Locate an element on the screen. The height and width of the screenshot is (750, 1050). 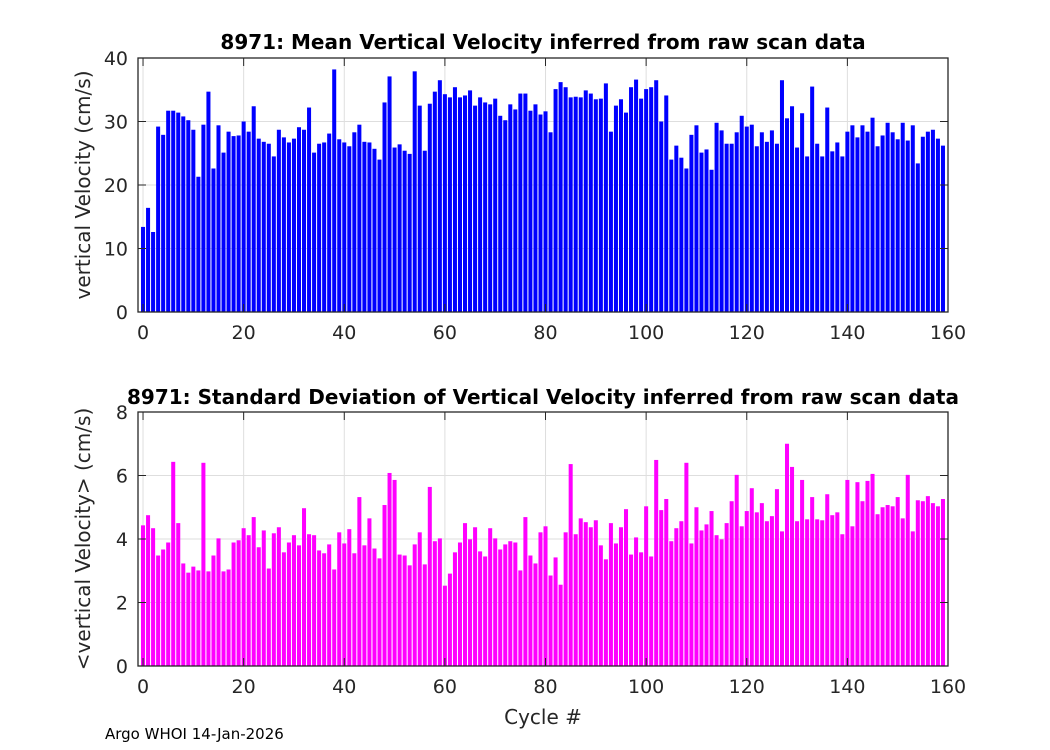
footer-credit: Argo WHOI 14-Jan-2026 is located at coordinates (194, 734).